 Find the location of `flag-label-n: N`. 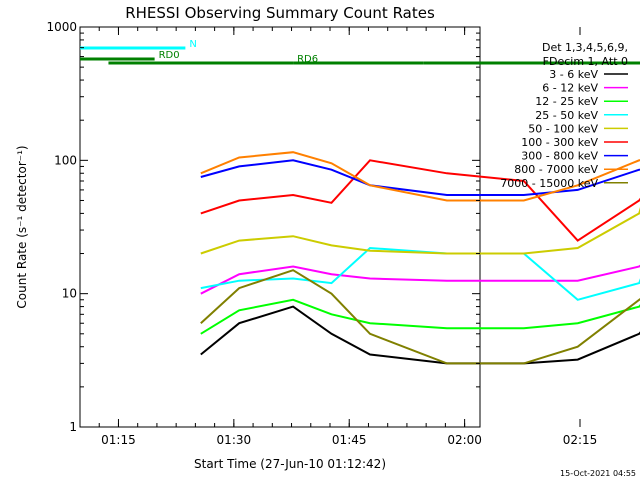

flag-label-n: N is located at coordinates (192, 44).